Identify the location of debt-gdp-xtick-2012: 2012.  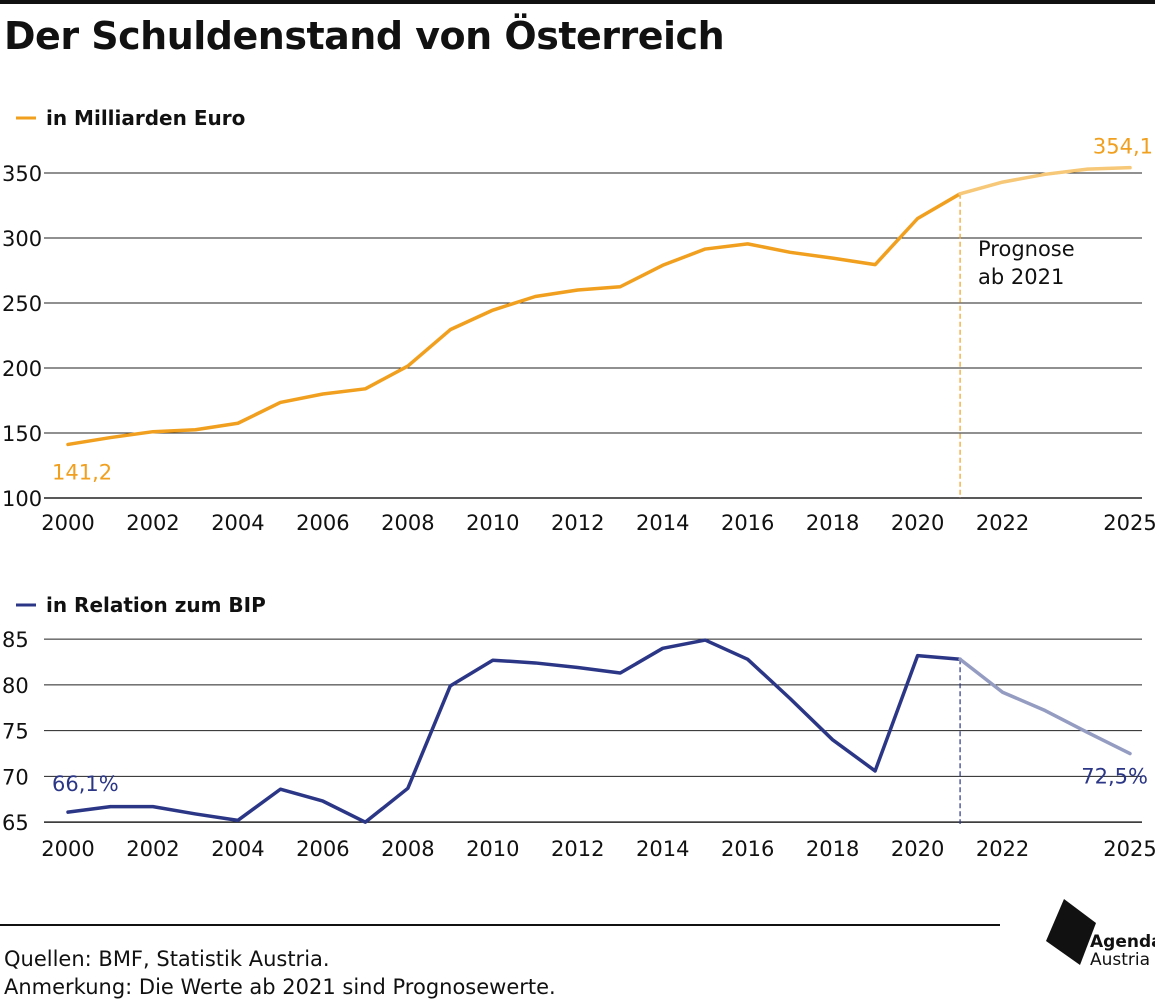
(577, 849).